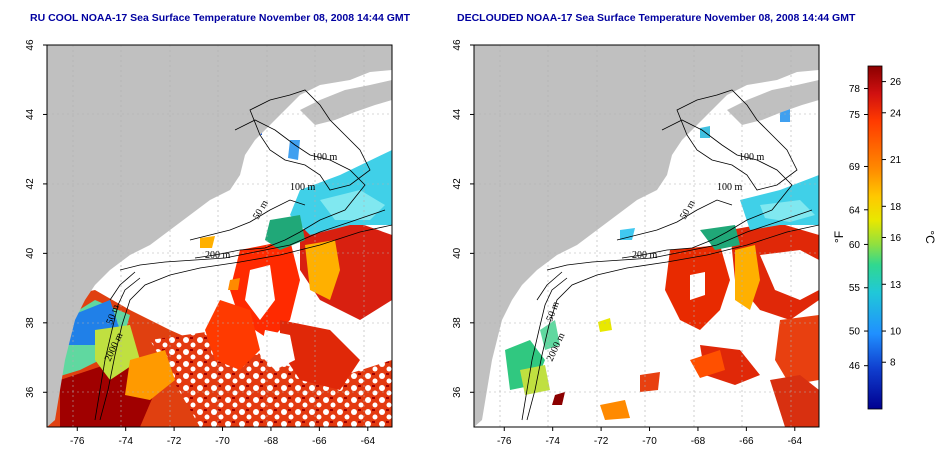  What do you see at coordinates (893, 363) in the screenshot?
I see `colorbar-celsius-label: 8` at bounding box center [893, 363].